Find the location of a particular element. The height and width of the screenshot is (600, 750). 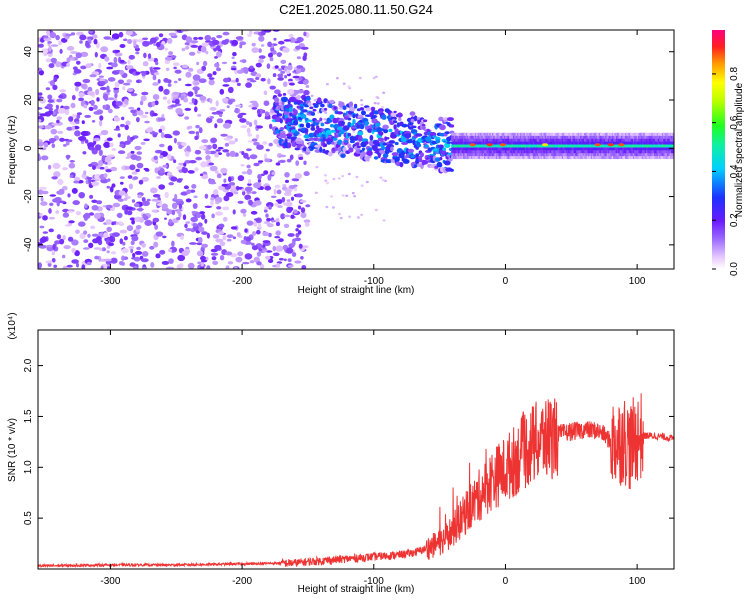

snr-y-tick-label: 0.5 is located at coordinates (28, 518).